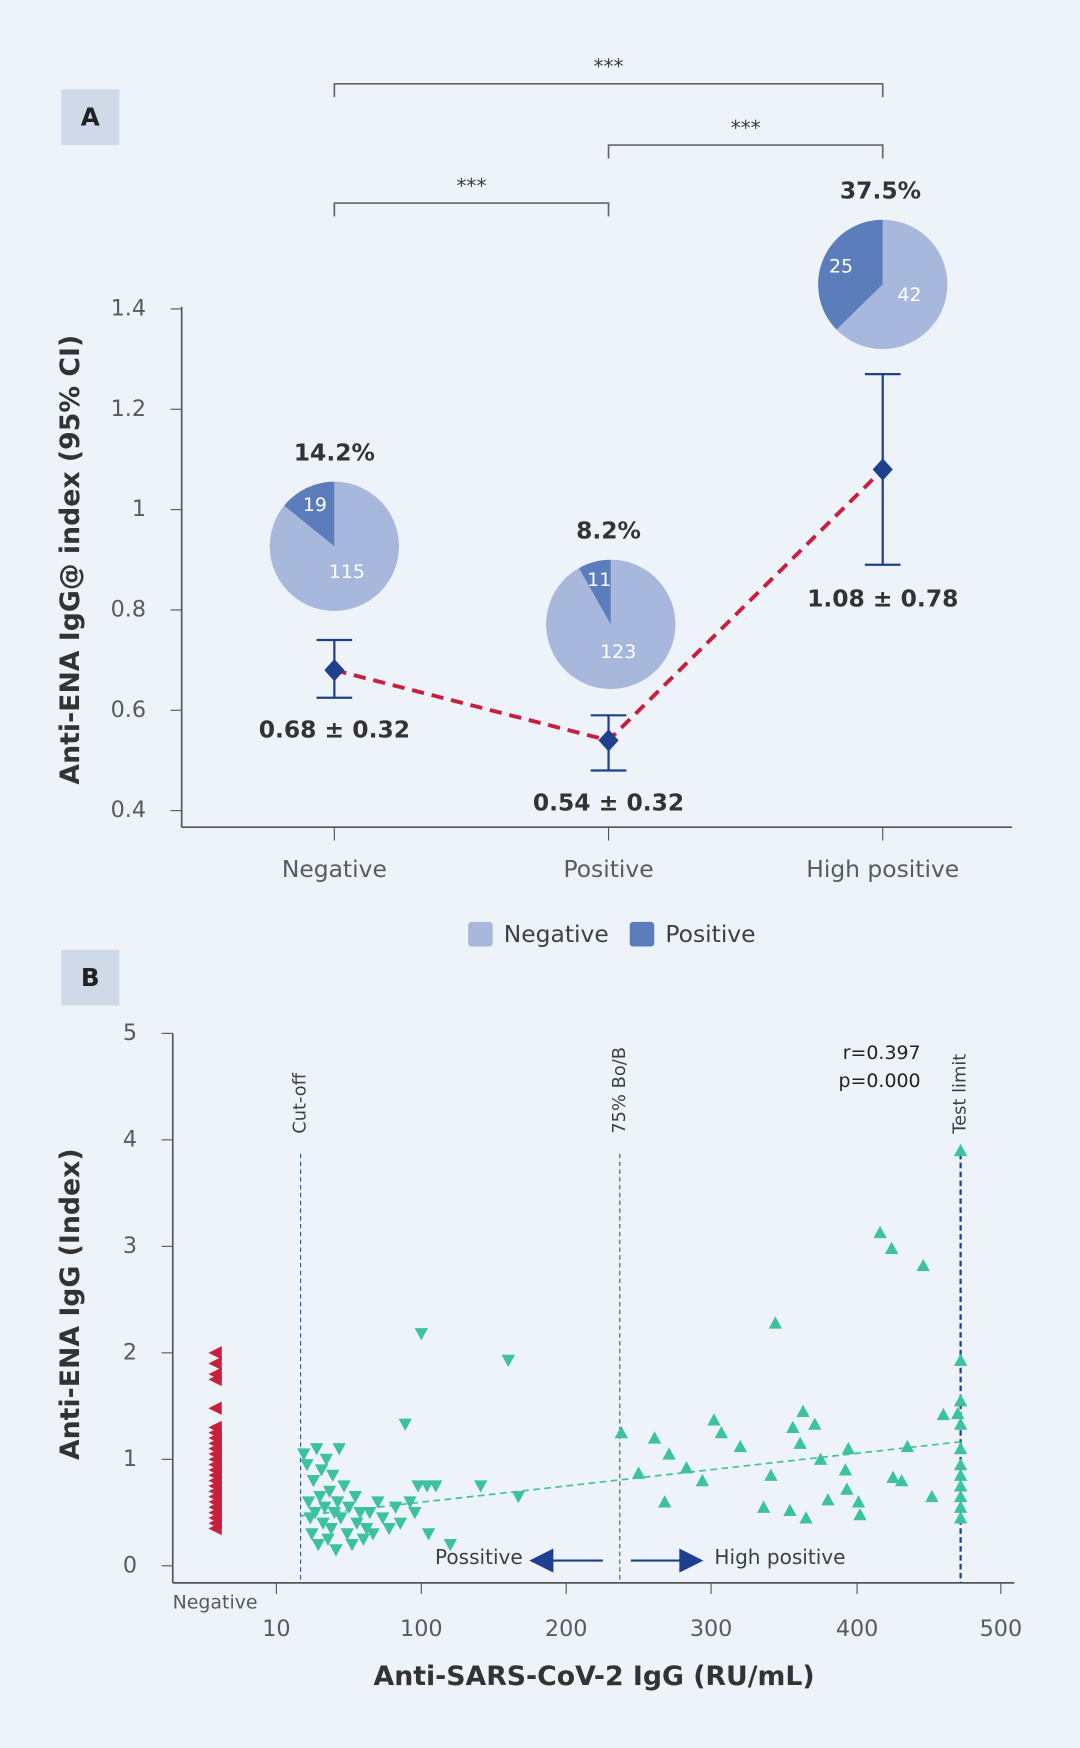  What do you see at coordinates (130, 1246) in the screenshot?
I see `y-tick-label: 3` at bounding box center [130, 1246].